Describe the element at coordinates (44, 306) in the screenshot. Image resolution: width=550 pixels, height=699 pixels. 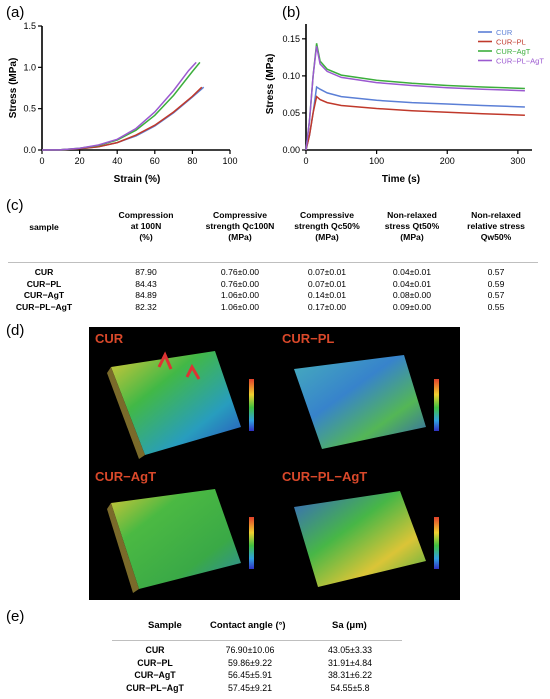
I see `table-c-row-name: CUR−PL−AgT` at that location.